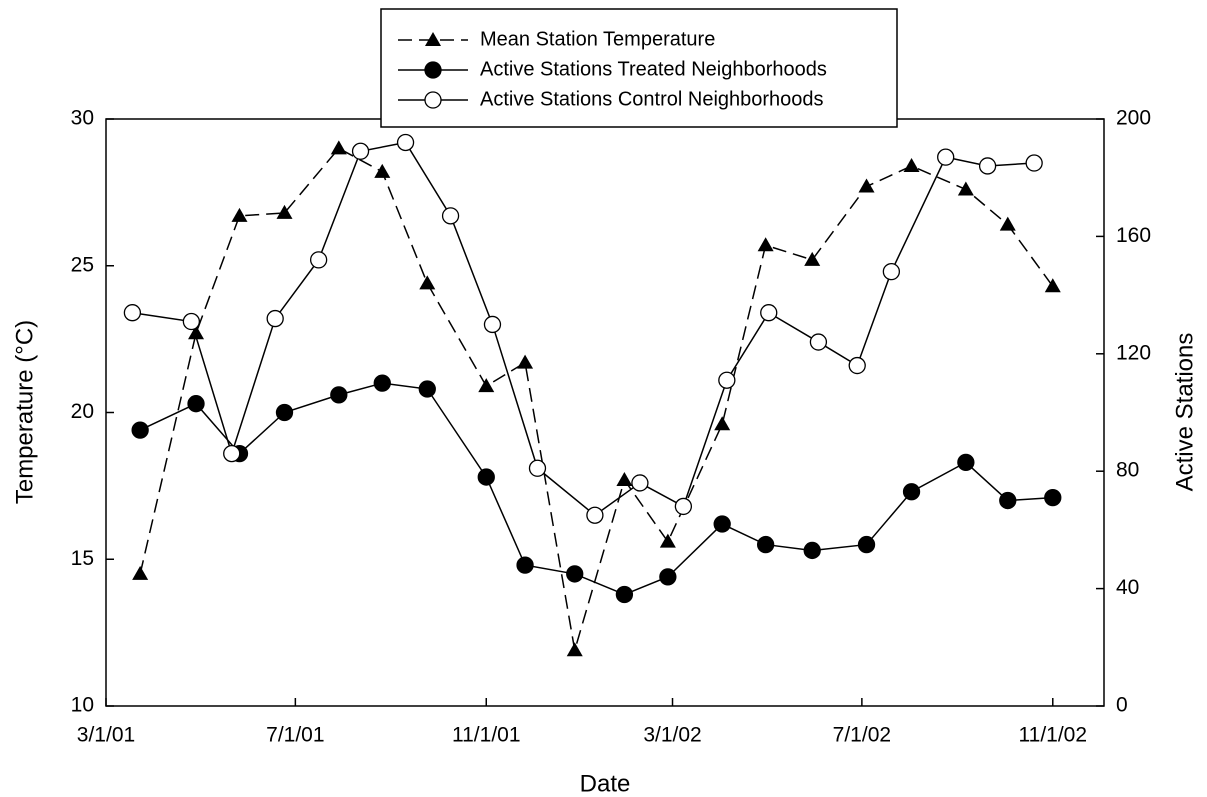 The image size is (1207, 797). Describe the element at coordinates (597, 39) in the screenshot. I see `legend-label: Mean Station Temperature` at that location.